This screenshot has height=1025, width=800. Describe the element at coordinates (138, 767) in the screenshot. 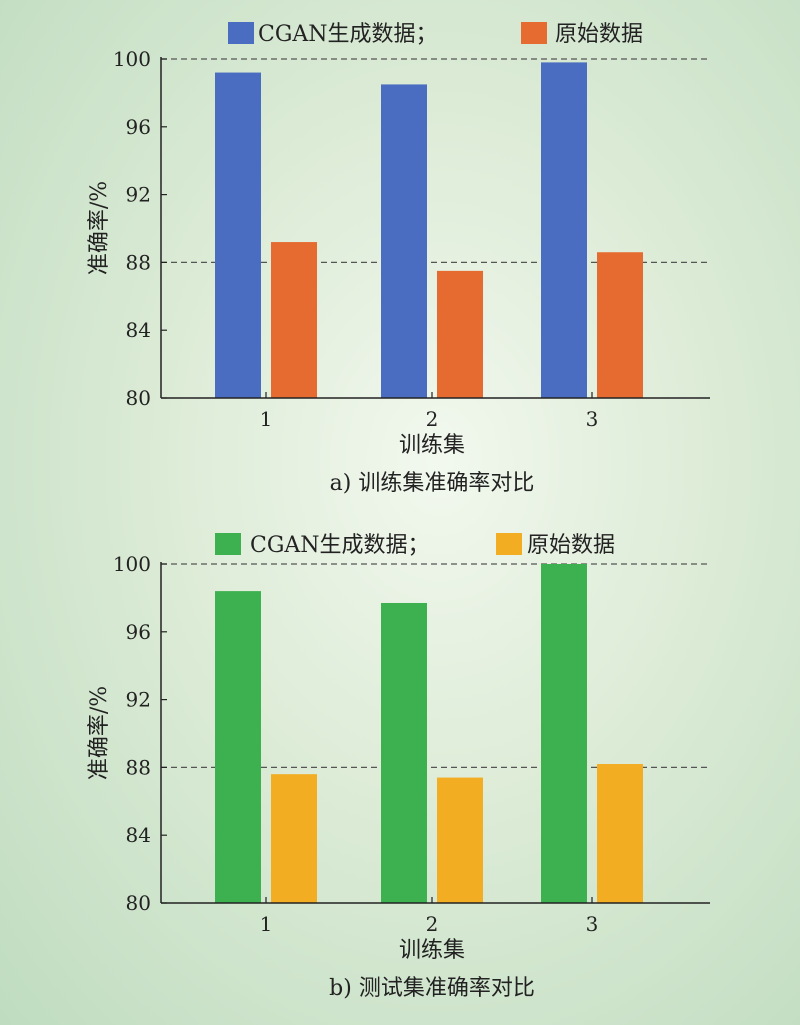

I see `chart-b-y-tick-label: 88` at that location.